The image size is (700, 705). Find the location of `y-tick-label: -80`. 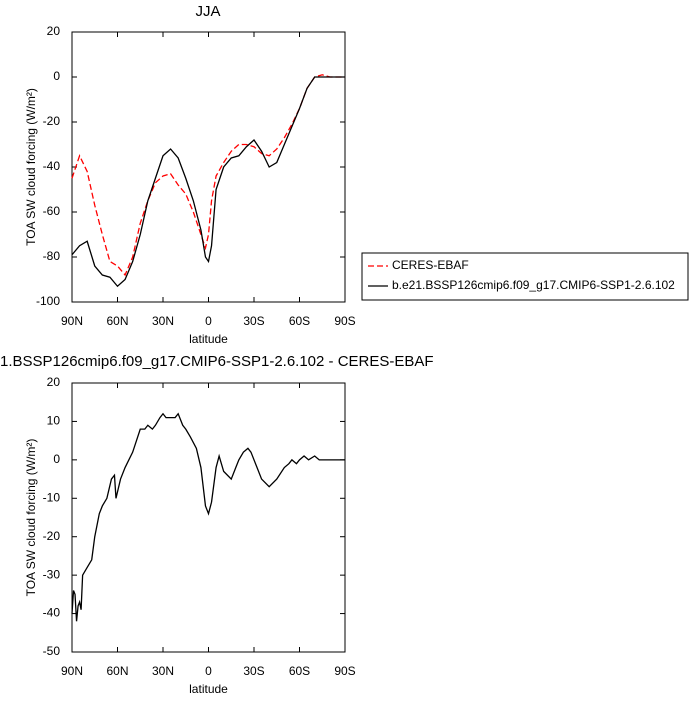

y-tick-label: -80 is located at coordinates (52, 256).